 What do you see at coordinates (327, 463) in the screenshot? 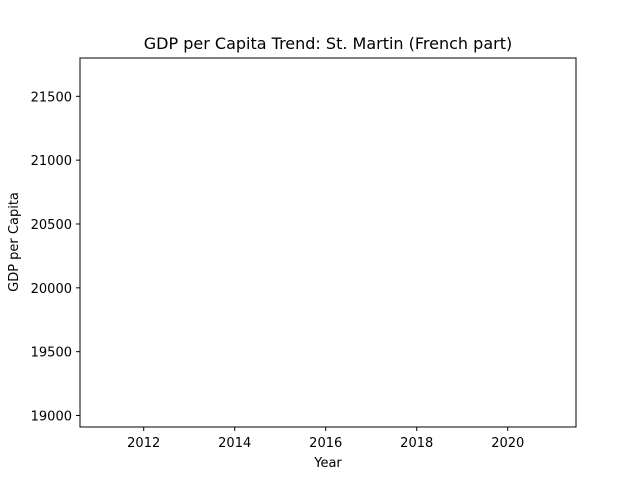
I see `x-axis-label: Year` at bounding box center [327, 463].